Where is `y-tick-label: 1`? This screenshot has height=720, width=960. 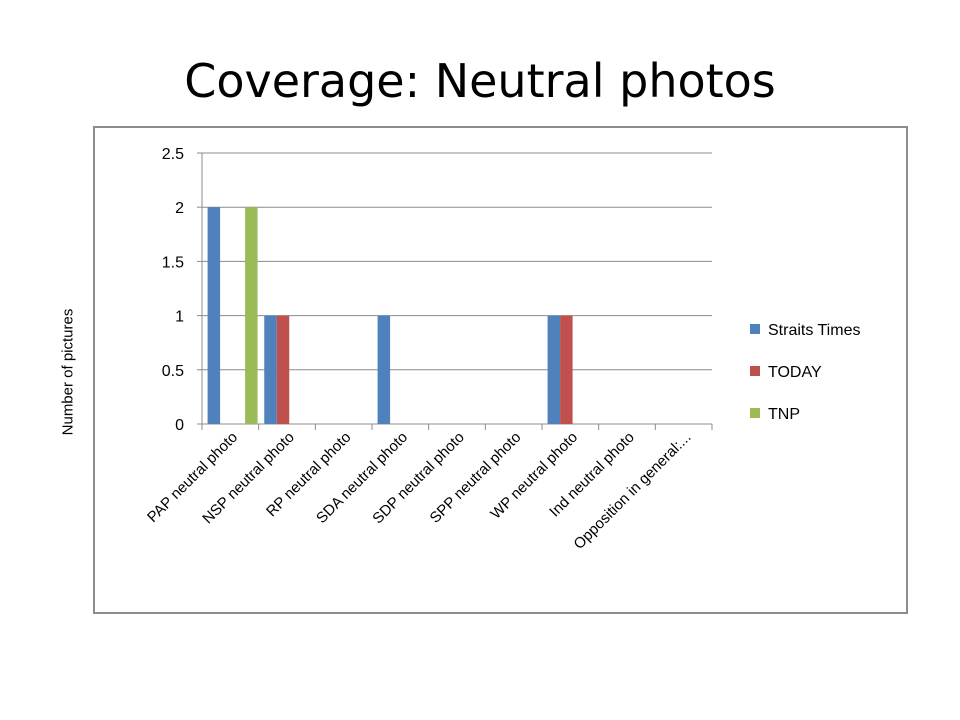
y-tick-label: 1 is located at coordinates (179, 317).